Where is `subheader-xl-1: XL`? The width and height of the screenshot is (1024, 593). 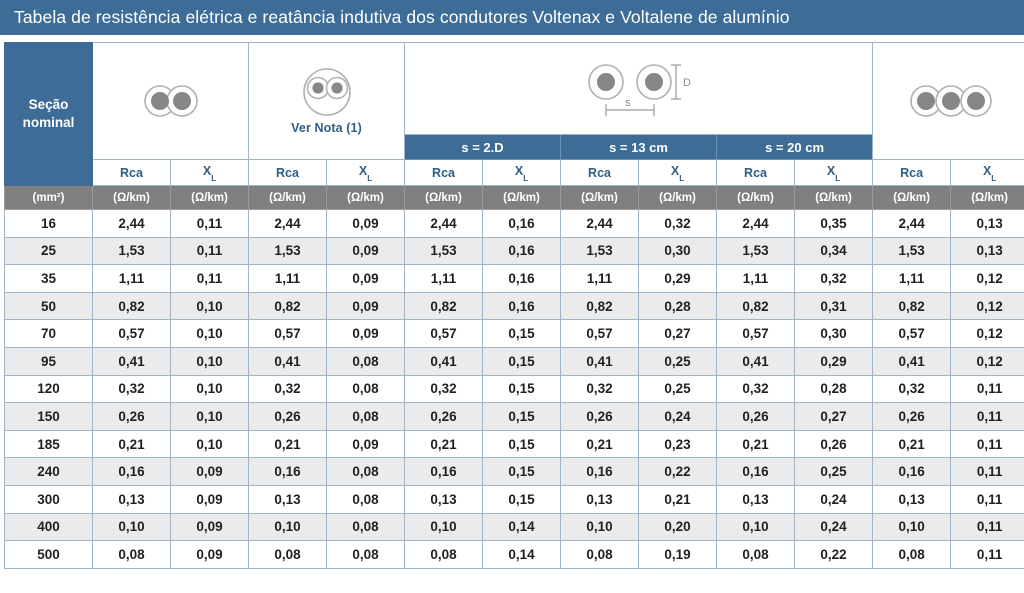 subheader-xl-1: XL is located at coordinates (209, 172).